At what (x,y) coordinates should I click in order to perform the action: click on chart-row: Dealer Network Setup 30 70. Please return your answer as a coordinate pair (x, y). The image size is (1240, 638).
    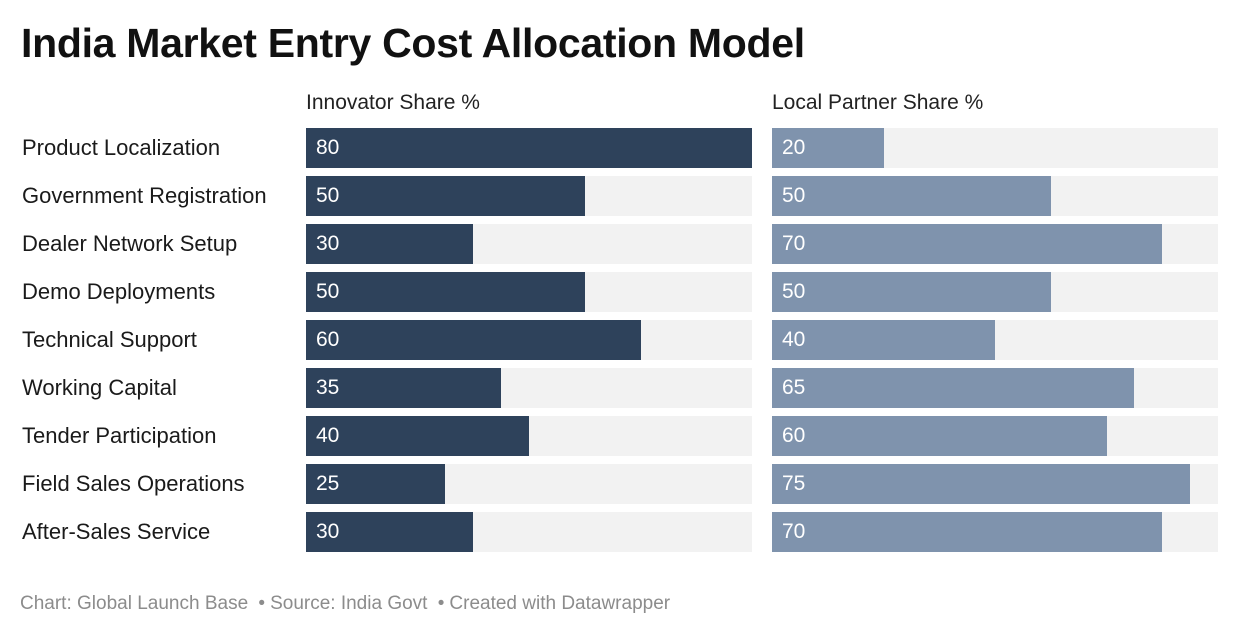
    Looking at the image, I should click on (620, 244).